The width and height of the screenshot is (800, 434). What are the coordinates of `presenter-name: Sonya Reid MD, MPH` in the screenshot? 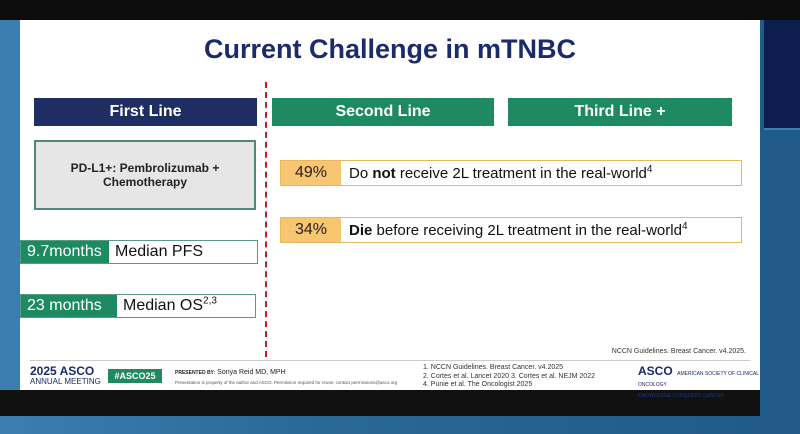 It's located at (251, 372).